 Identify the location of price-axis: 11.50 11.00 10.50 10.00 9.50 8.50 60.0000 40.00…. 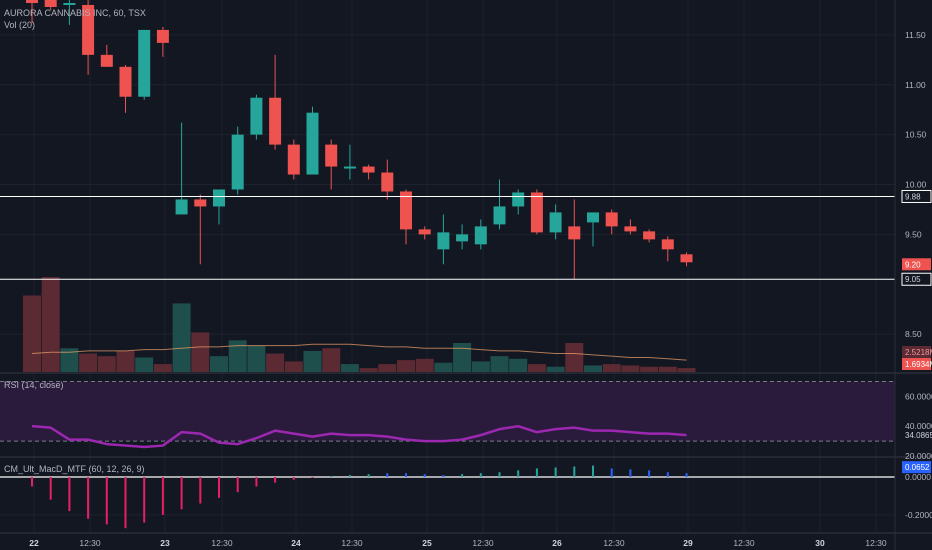
(916, 275).